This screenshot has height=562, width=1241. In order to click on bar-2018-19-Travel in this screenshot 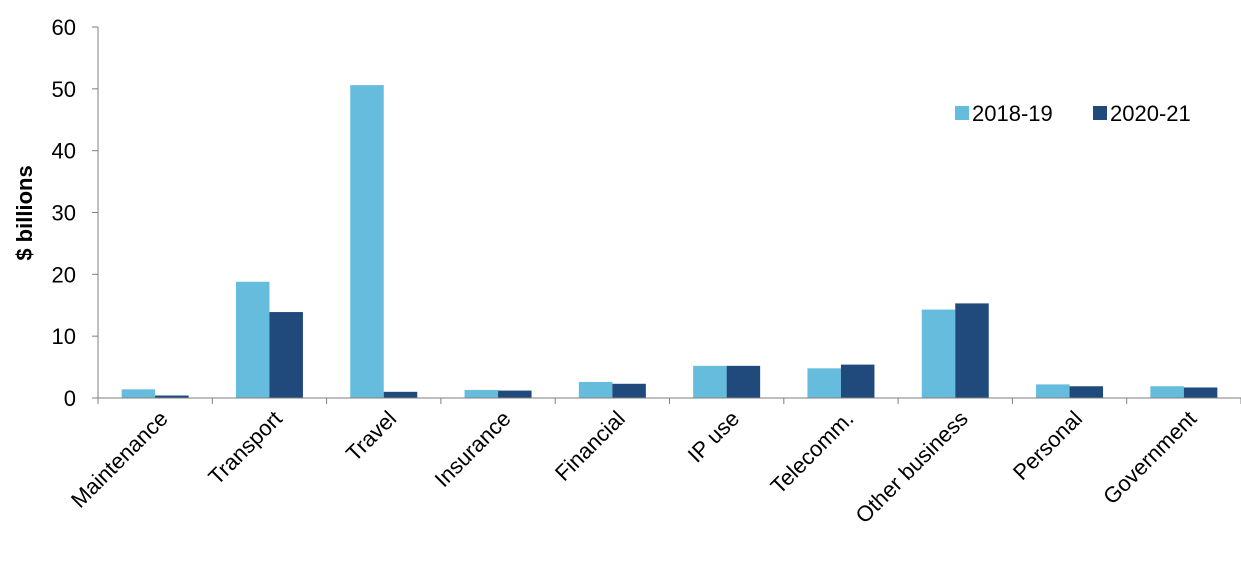, I will do `click(367, 241)`.